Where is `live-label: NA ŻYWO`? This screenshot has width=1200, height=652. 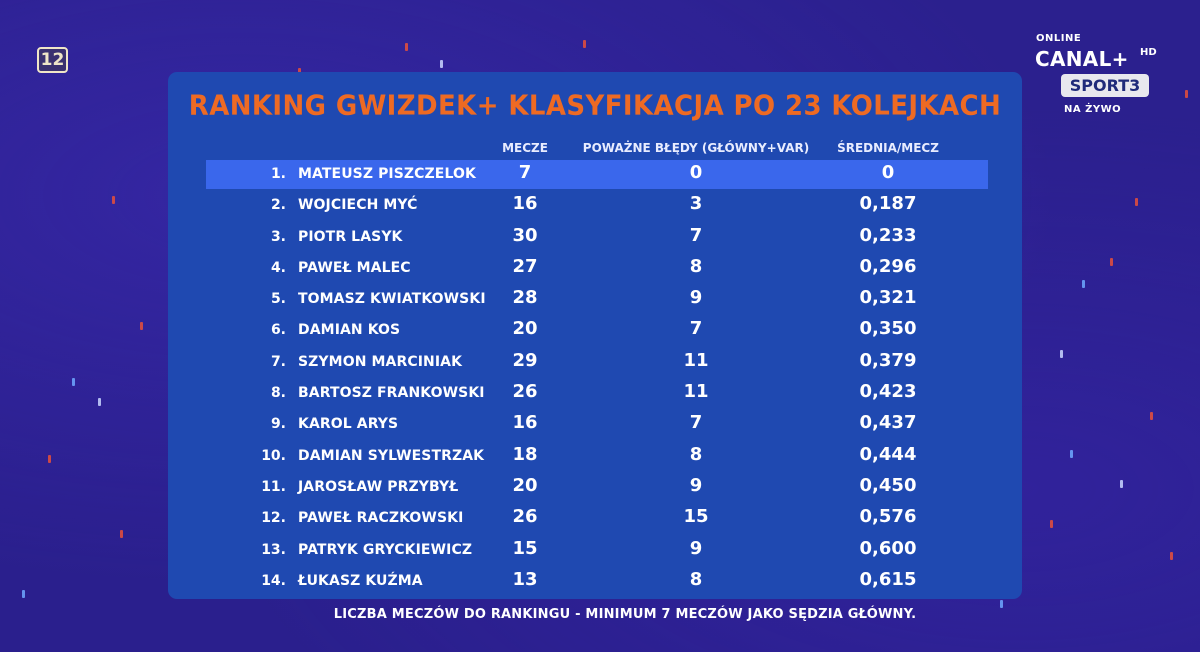 live-label: NA ŻYWO is located at coordinates (1093, 109).